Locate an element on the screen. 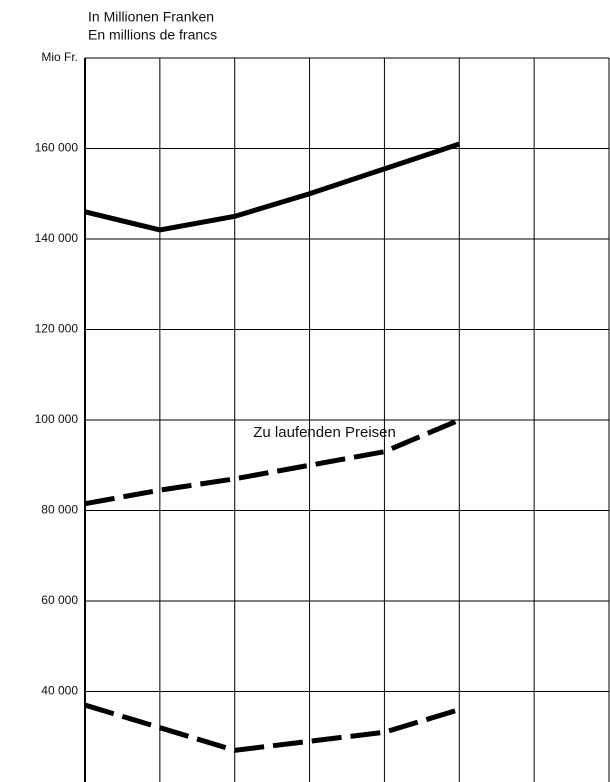  series-label: Zu laufenden Preisen is located at coordinates (324, 432).